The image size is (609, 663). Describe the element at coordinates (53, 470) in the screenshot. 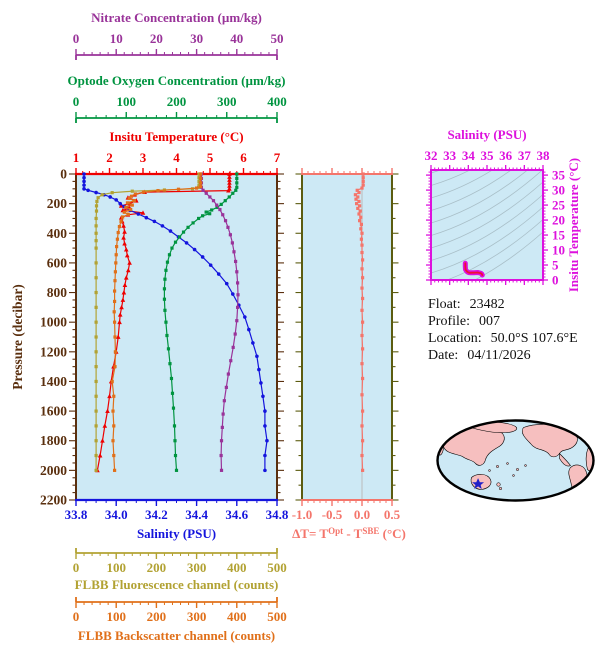

I see `pressure-tick-label: 2000` at that location.